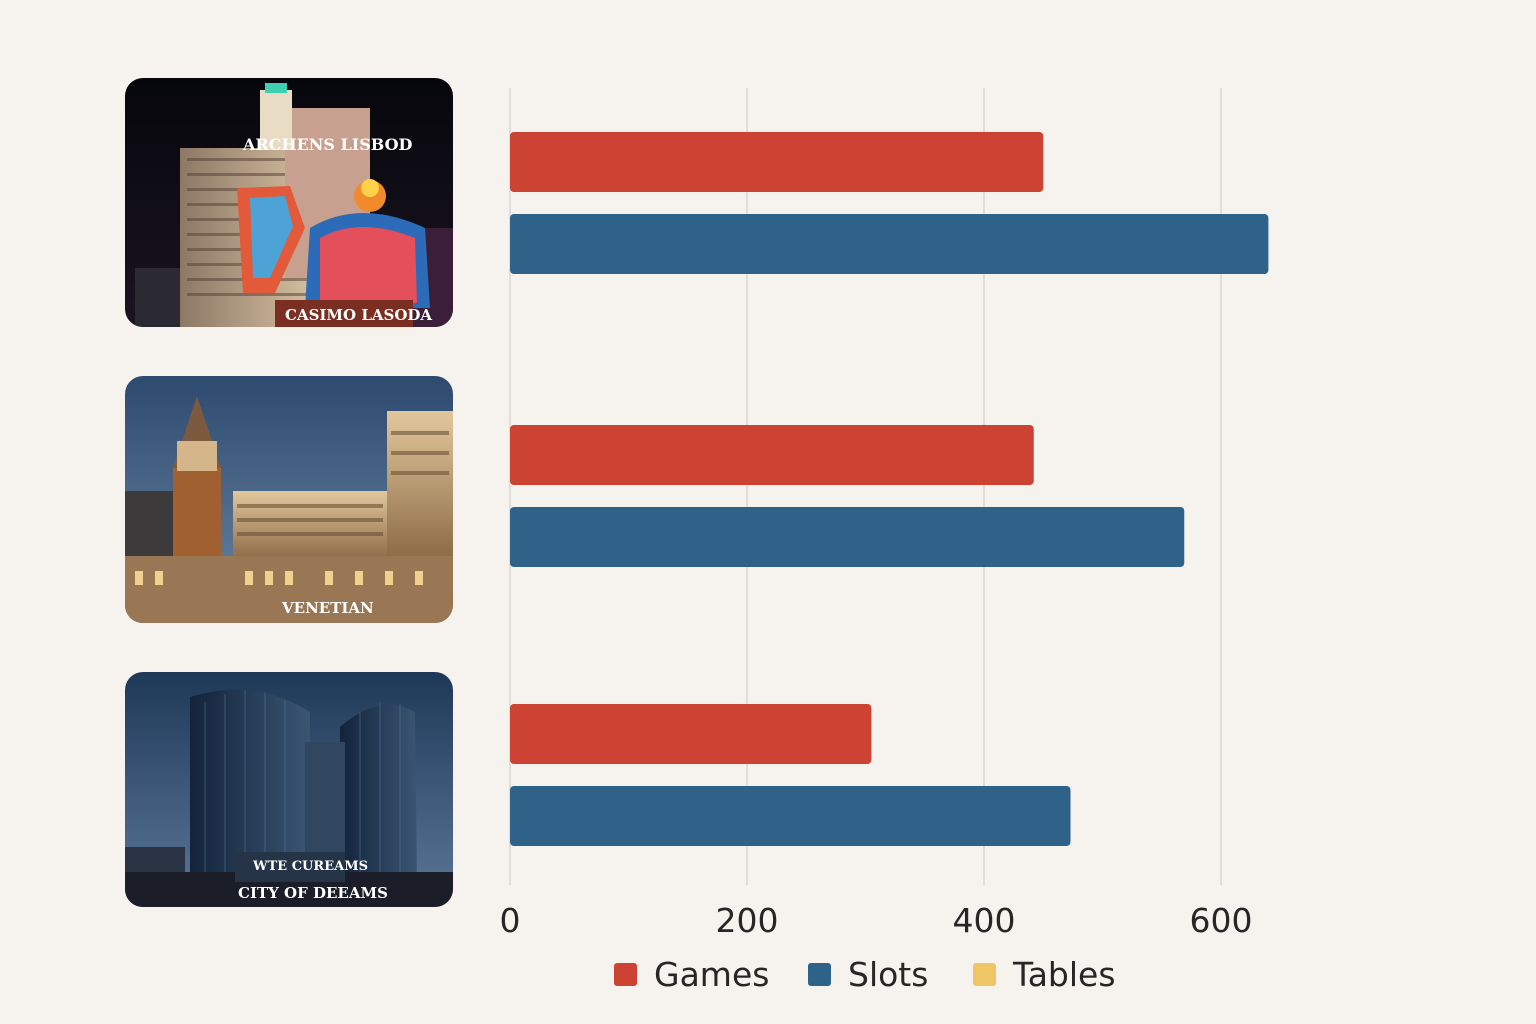  I want to click on city-of-dreams-photo: WTE CUREAMS CITY OF DEEAMS, so click(289, 789).